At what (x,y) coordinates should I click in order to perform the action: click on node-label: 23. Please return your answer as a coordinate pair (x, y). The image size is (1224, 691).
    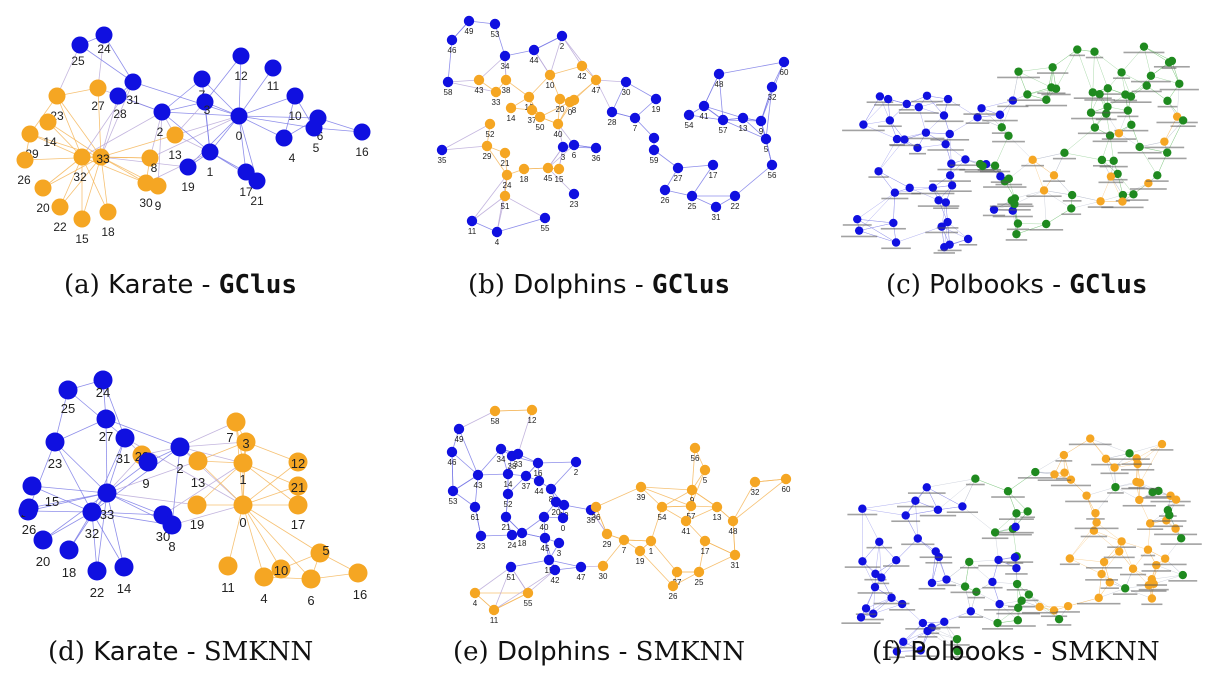
    Looking at the image, I should click on (55, 463).